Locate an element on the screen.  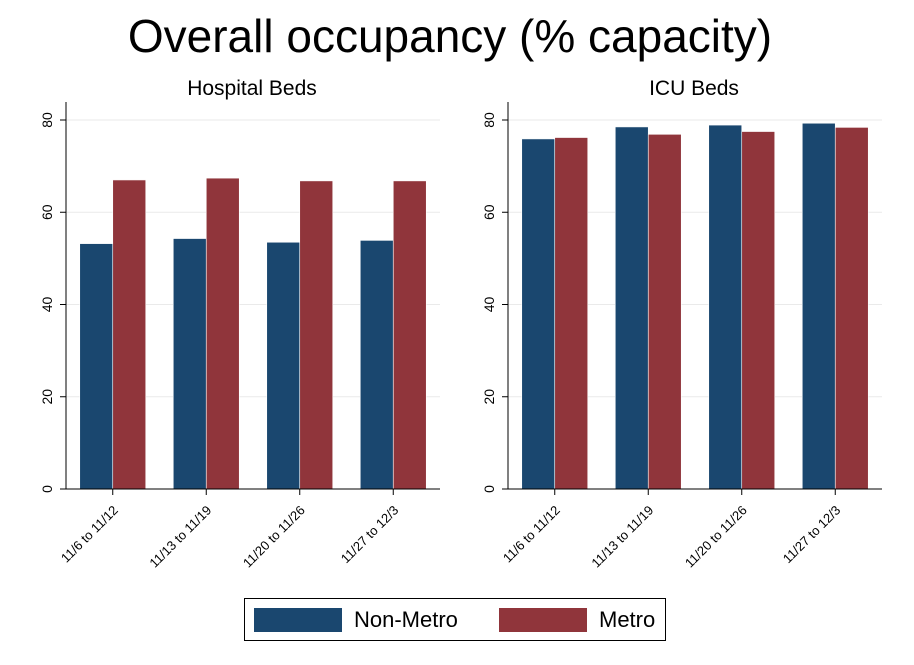
legend-swatch-non-metro is located at coordinates (298, 620).